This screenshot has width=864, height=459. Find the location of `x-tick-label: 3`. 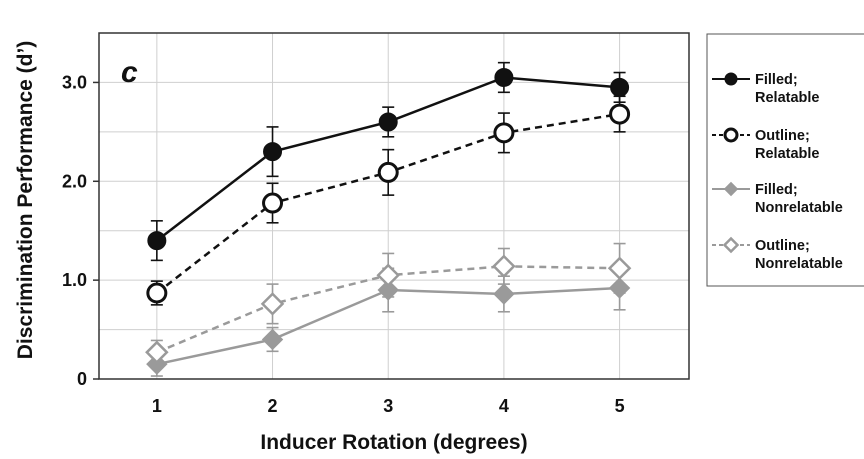

x-tick-label: 3 is located at coordinates (388, 406).